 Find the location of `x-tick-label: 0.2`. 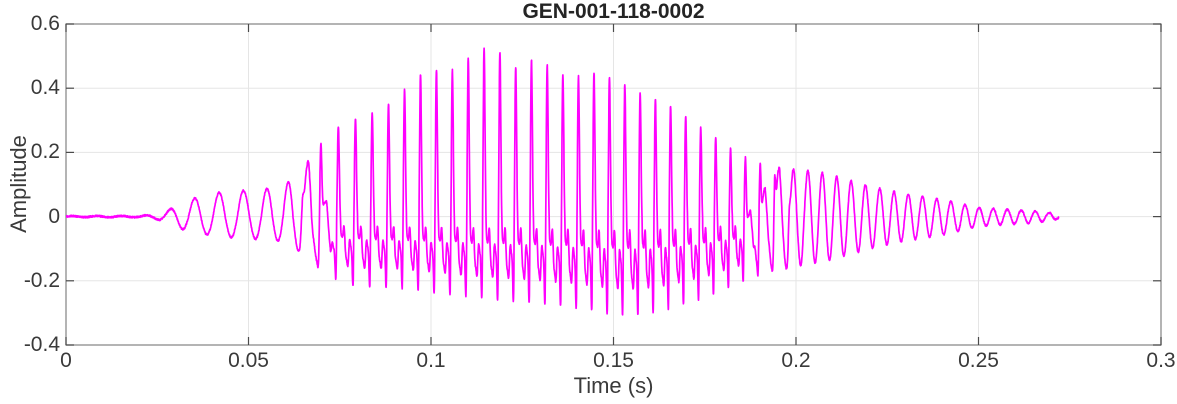

x-tick-label: 0.2 is located at coordinates (796, 360).